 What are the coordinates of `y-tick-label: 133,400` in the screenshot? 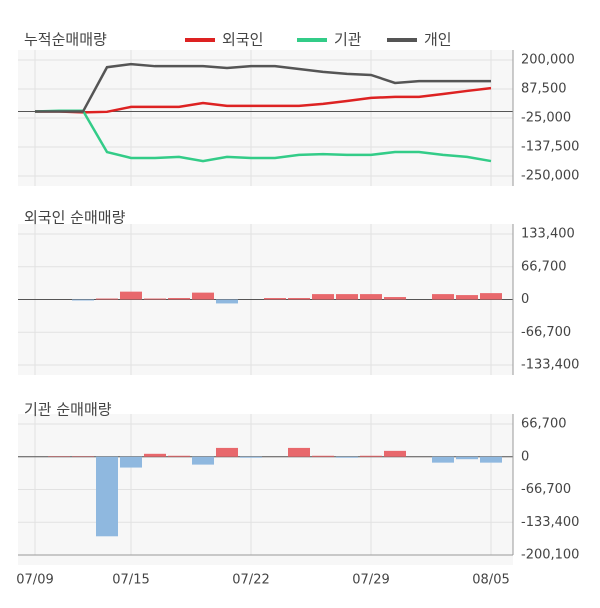 It's located at (548, 234).